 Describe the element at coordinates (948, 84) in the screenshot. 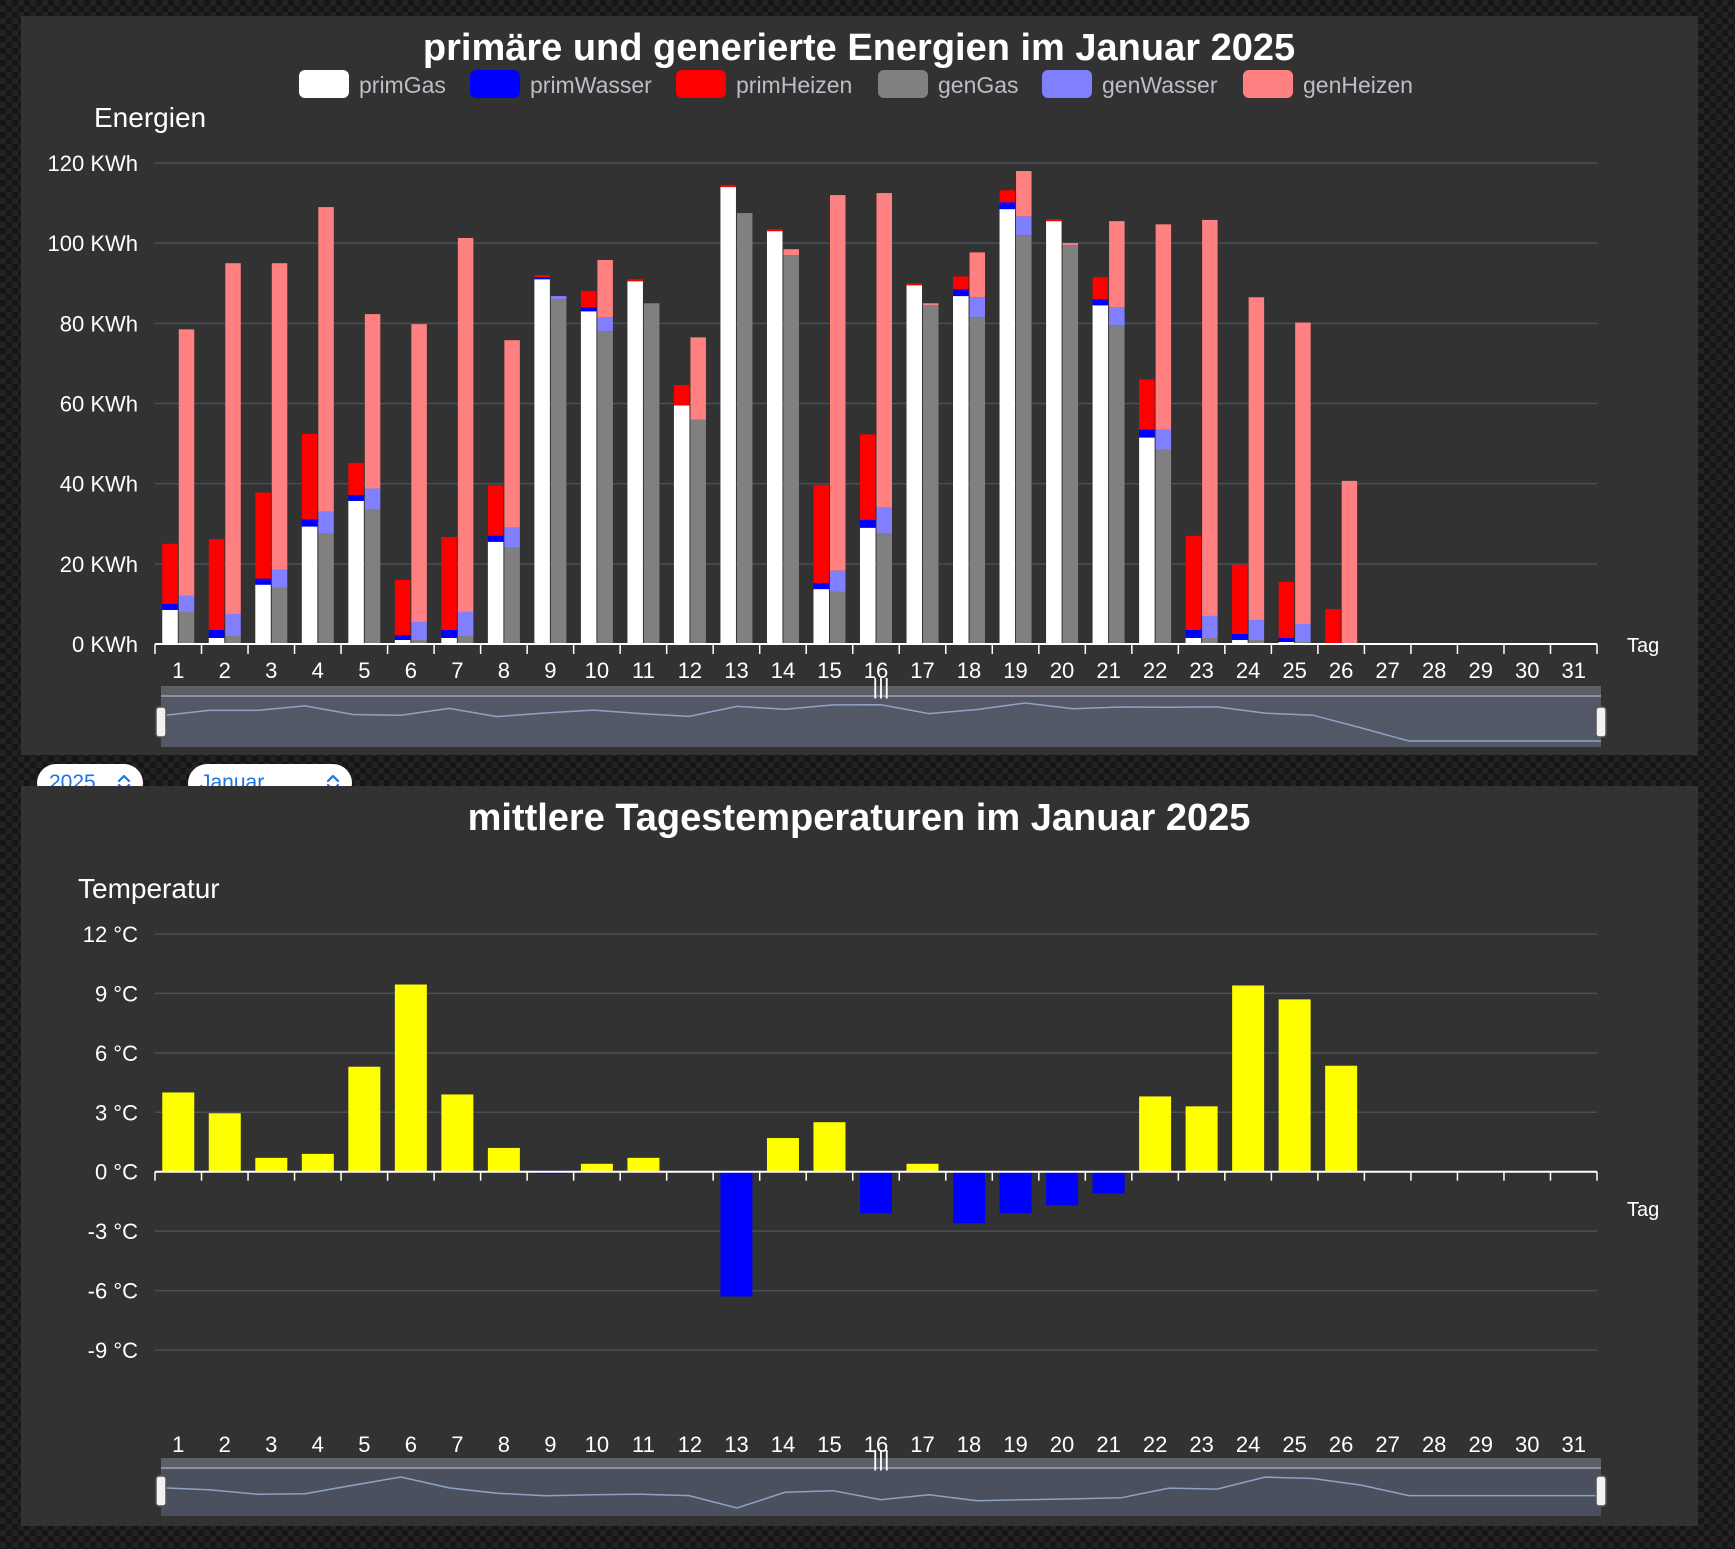

I see `legend-item: genGas` at that location.